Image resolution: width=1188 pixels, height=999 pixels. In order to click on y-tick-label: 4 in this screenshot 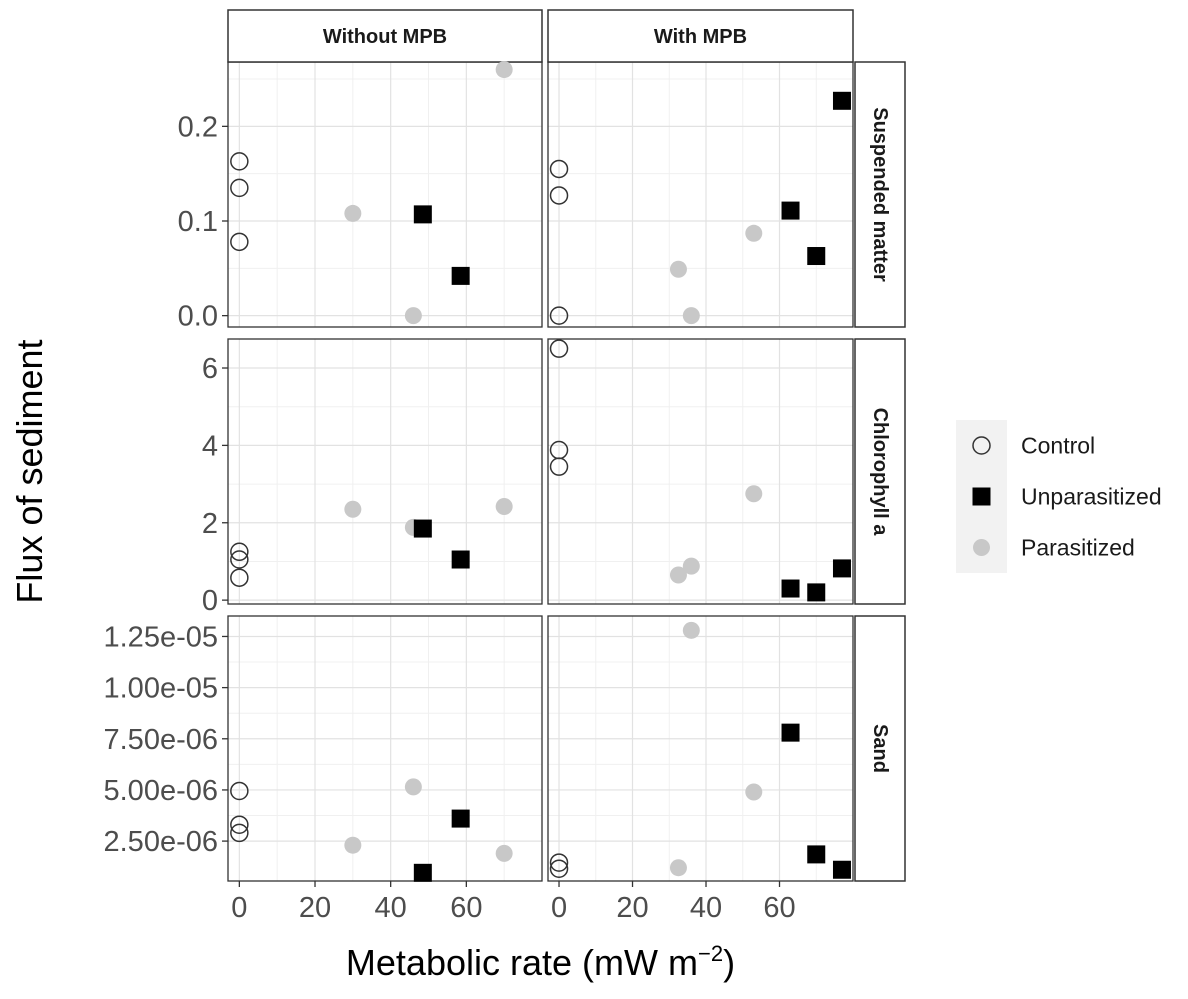, I will do `click(210, 446)`.